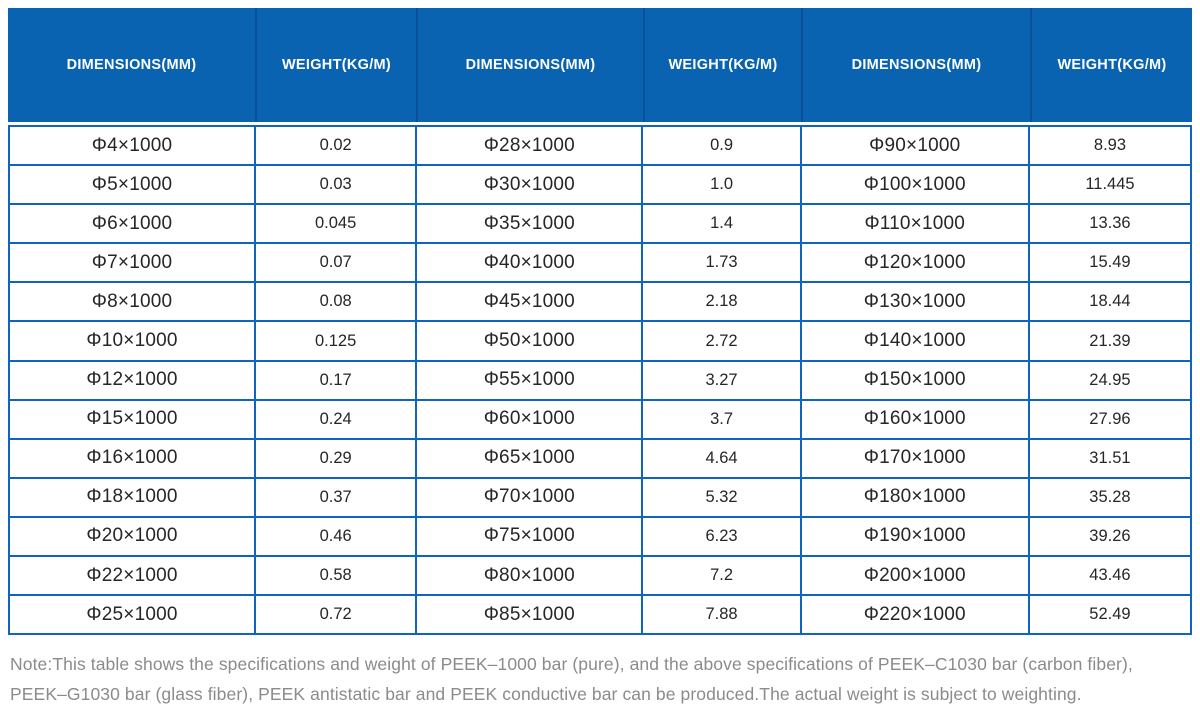 The width and height of the screenshot is (1200, 709). Describe the element at coordinates (336, 146) in the screenshot. I see `weight-cell: 0.02` at that location.